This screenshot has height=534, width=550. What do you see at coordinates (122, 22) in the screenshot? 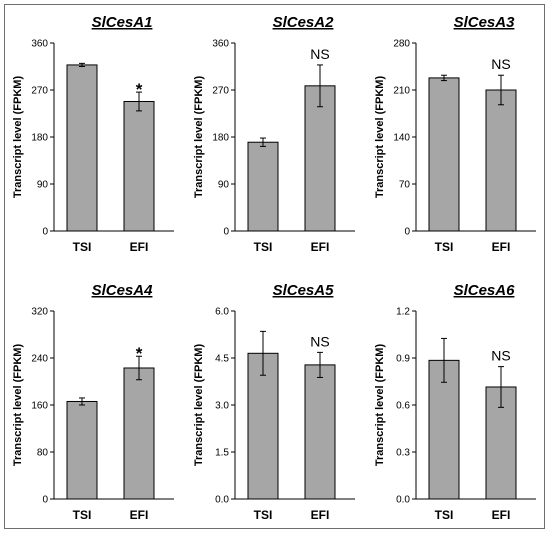
I see `chart-title: SlCesA1` at bounding box center [122, 22].